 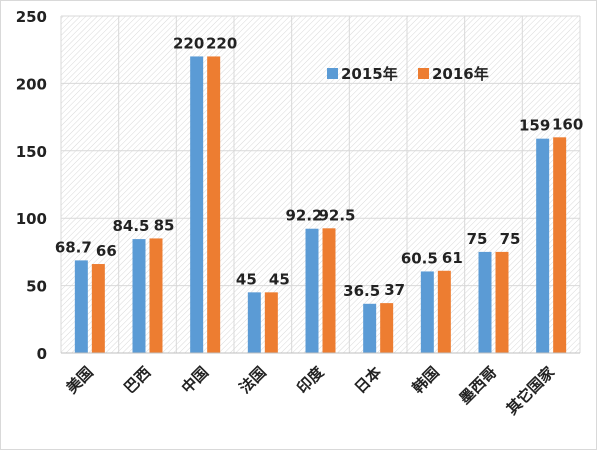 I want to click on legend-swatch-2016, so click(x=423, y=73).